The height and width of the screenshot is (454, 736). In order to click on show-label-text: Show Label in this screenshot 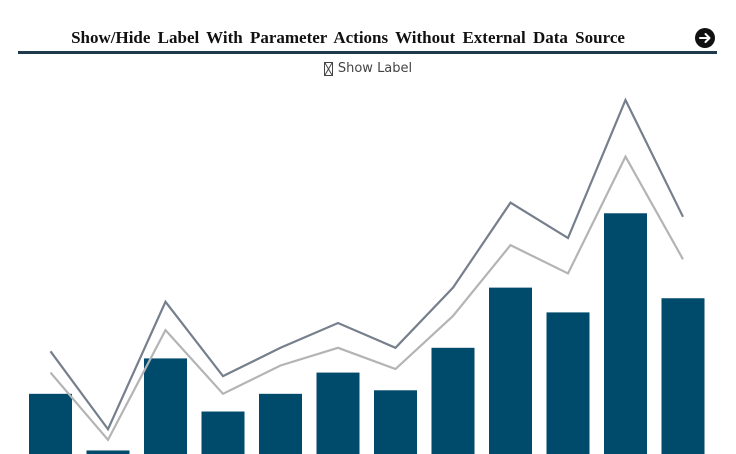, I will do `click(375, 68)`.